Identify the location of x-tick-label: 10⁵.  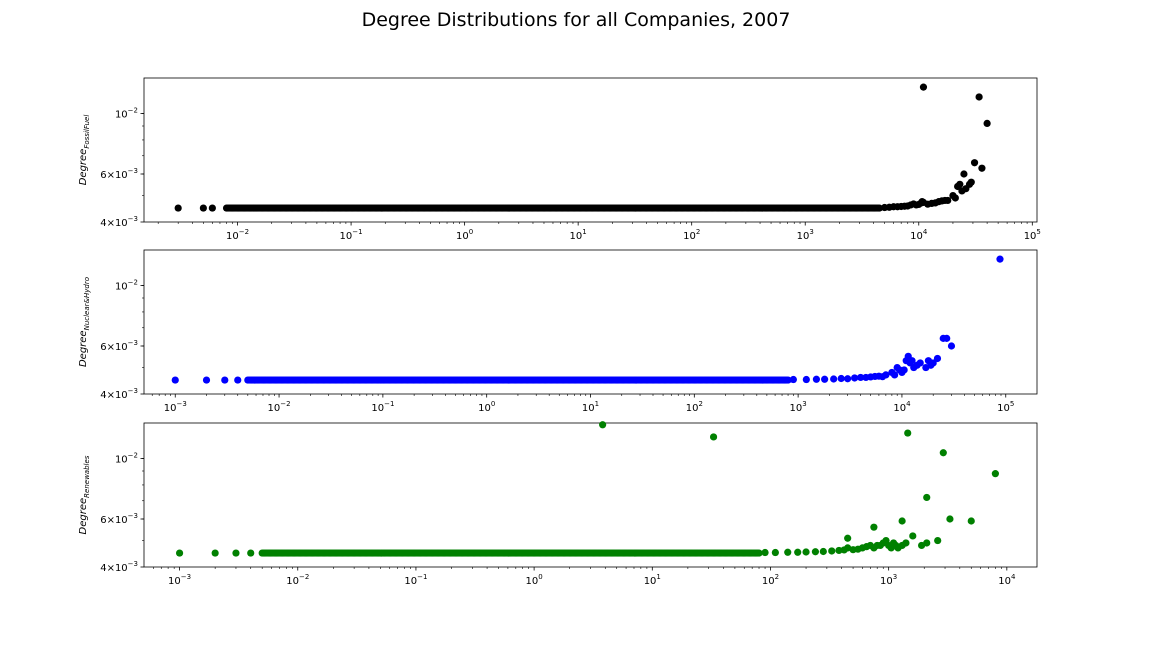
(1032, 235).